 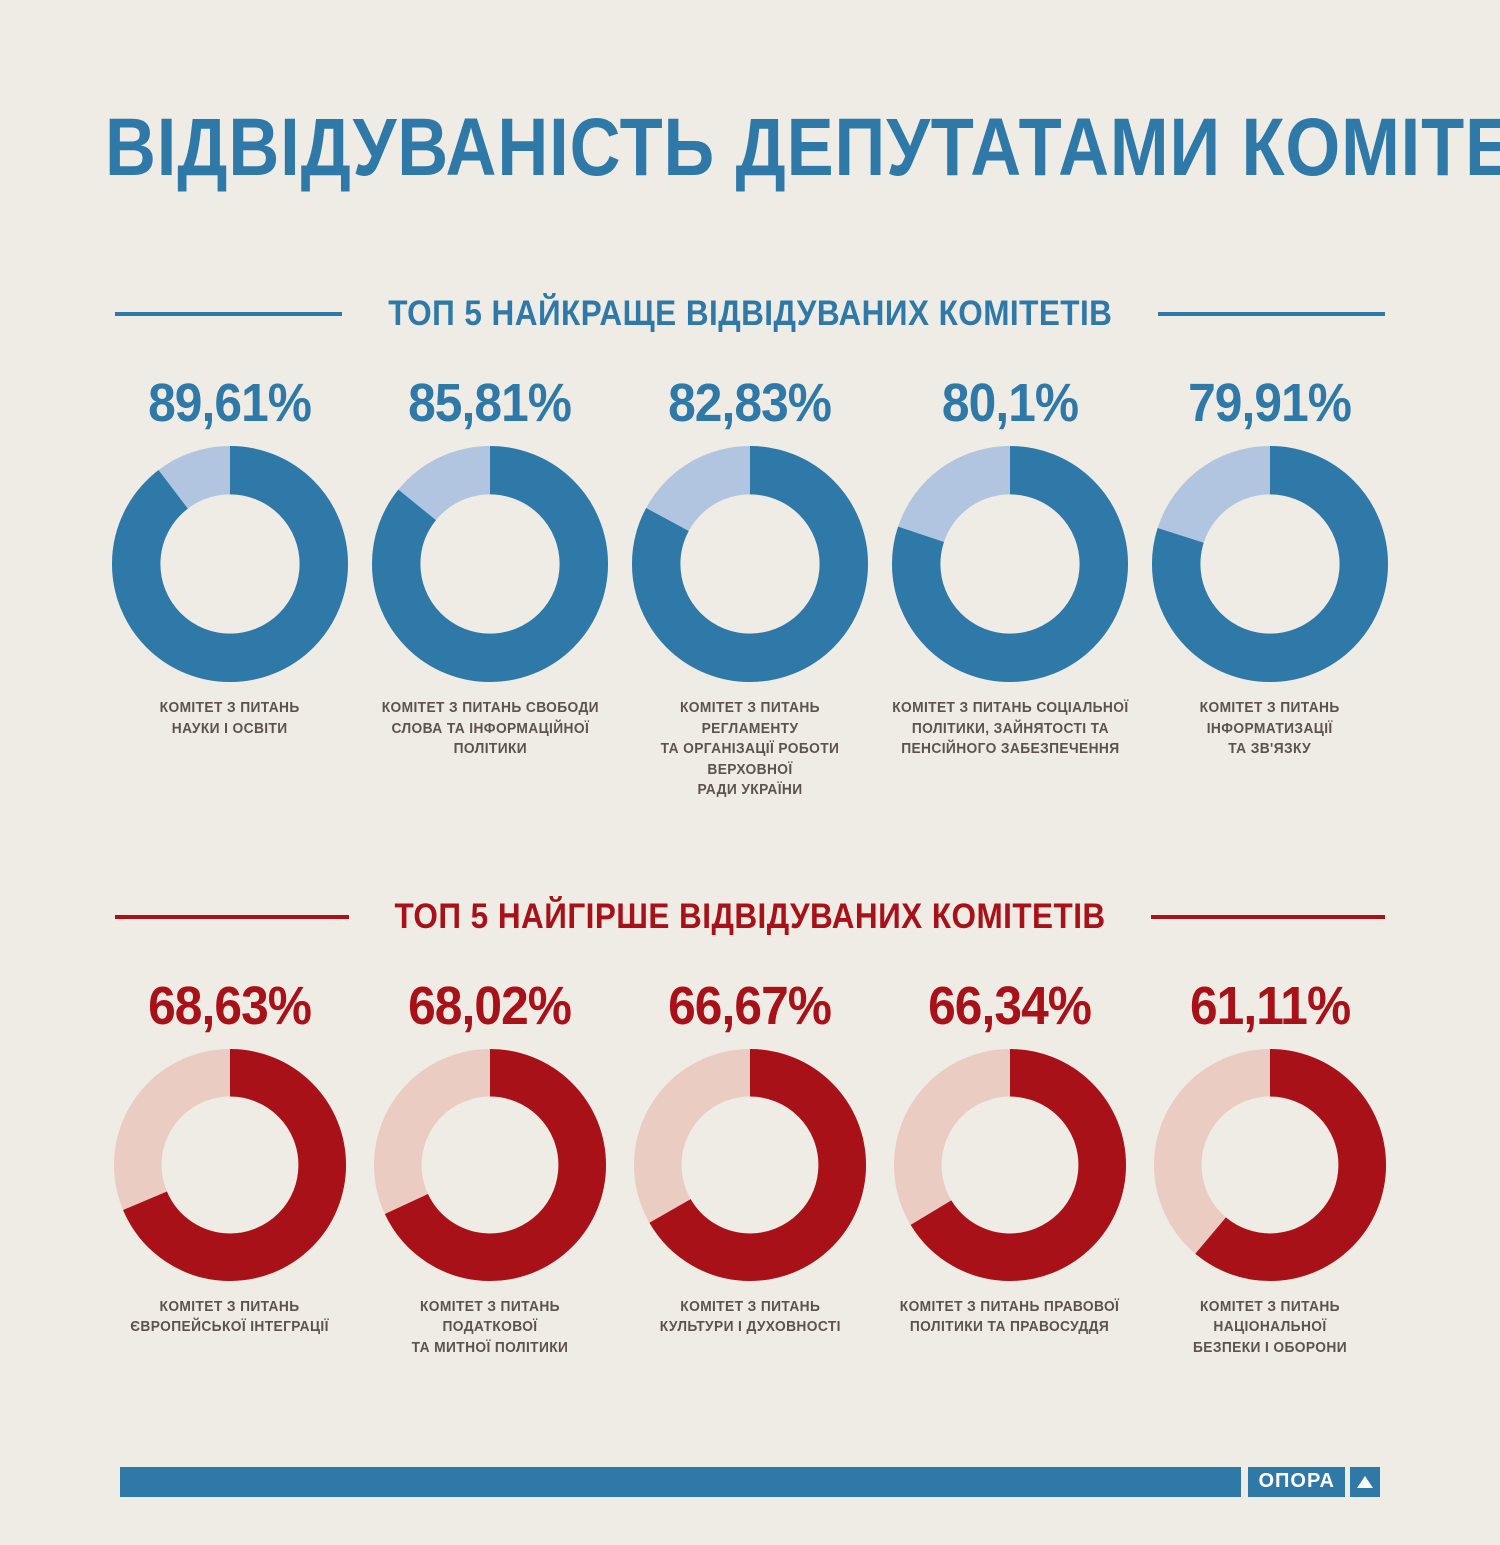 What do you see at coordinates (1010, 402) in the screenshot?
I see `percentage-value: 80,1%` at bounding box center [1010, 402].